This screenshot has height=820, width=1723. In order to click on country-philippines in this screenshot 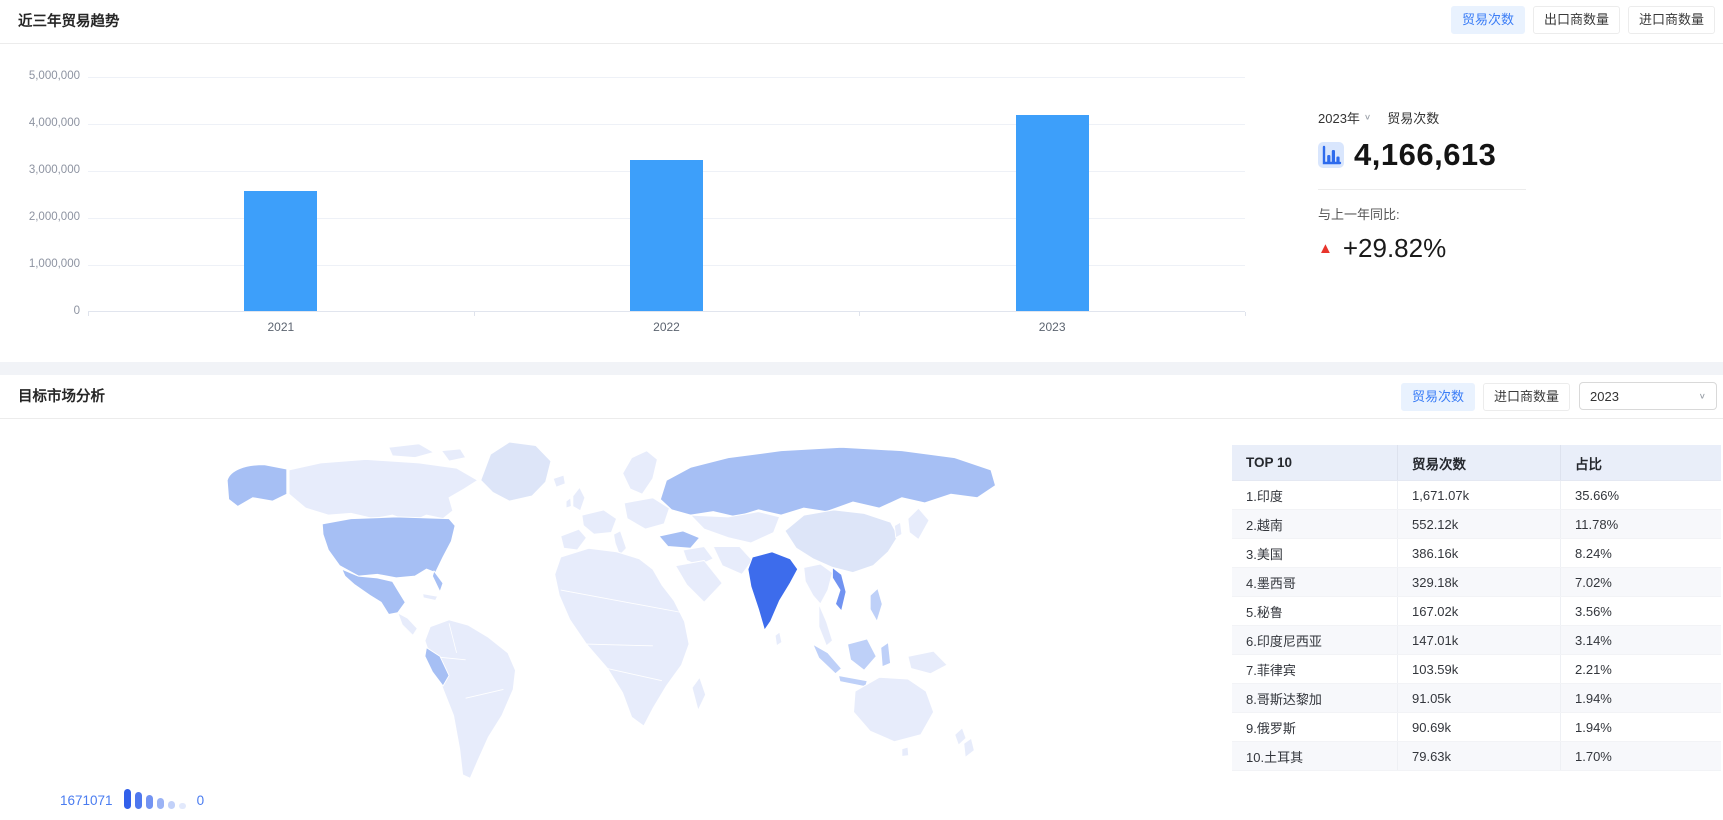, I will do `click(876, 604)`.